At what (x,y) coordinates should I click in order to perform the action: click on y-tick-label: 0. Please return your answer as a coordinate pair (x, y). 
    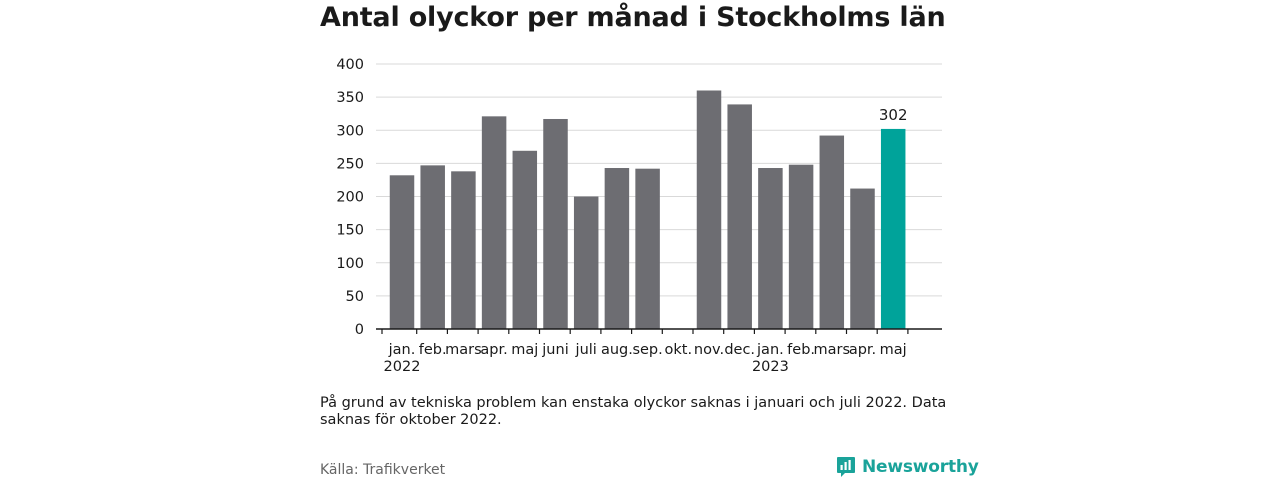
    Looking at the image, I should click on (359, 330).